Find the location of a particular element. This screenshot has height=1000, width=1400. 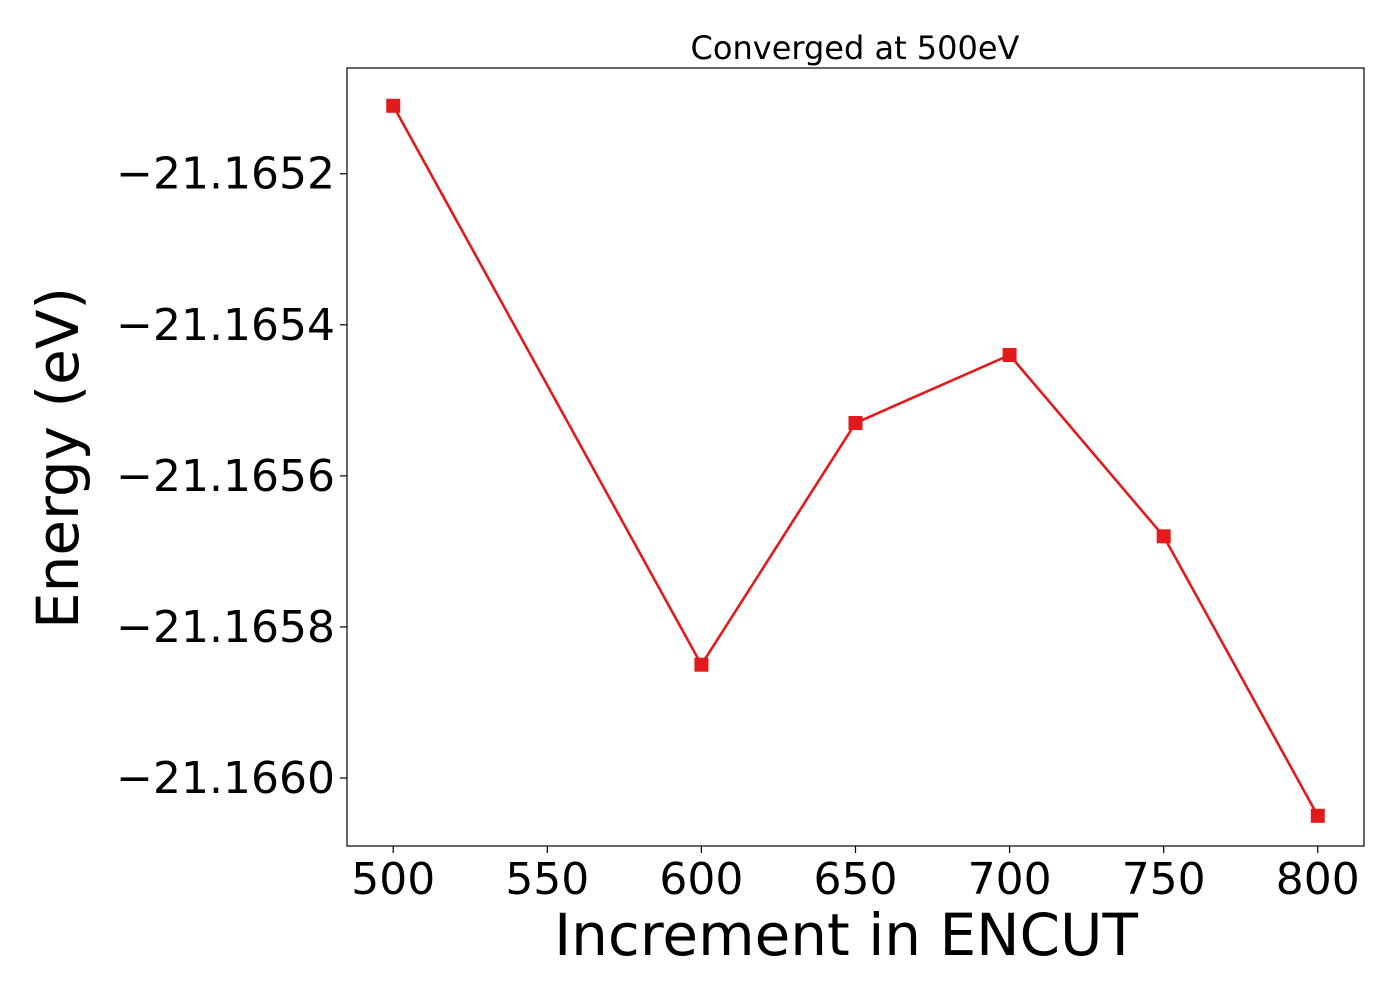

y-tick-label: −21.1654 is located at coordinates (225, 325).